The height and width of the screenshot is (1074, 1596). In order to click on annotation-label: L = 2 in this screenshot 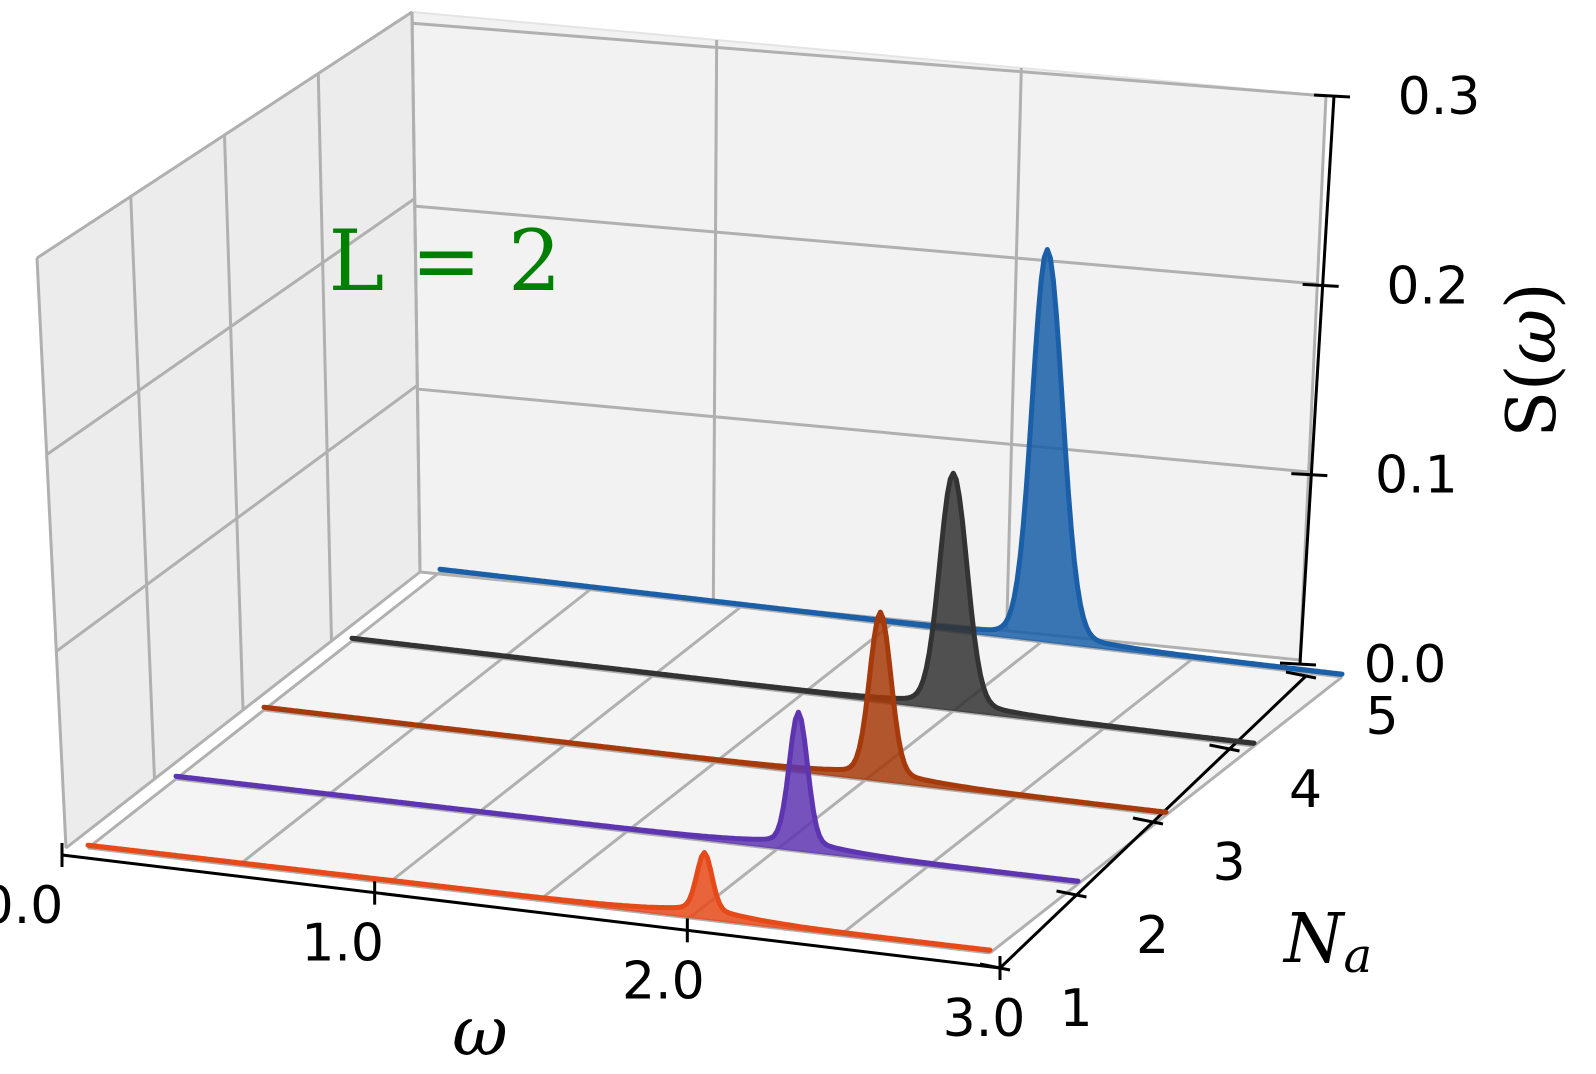, I will do `click(444, 261)`.